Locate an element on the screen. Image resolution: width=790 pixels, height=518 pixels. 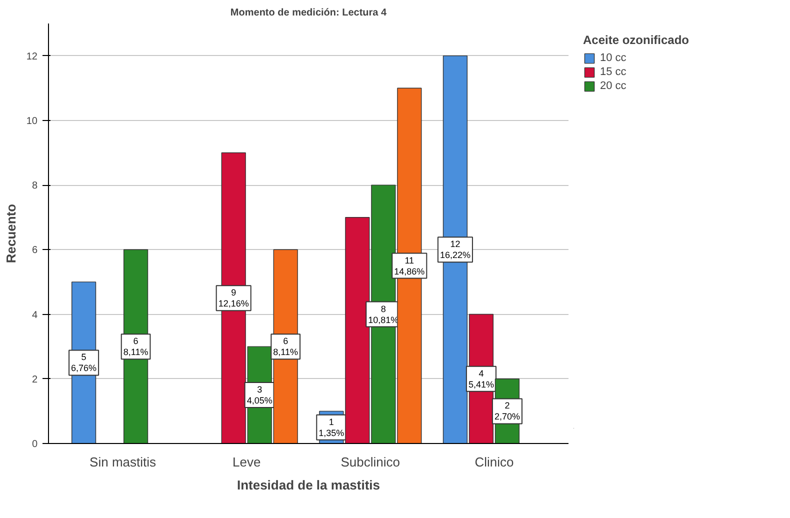
legend-label: 20 cc is located at coordinates (613, 86).